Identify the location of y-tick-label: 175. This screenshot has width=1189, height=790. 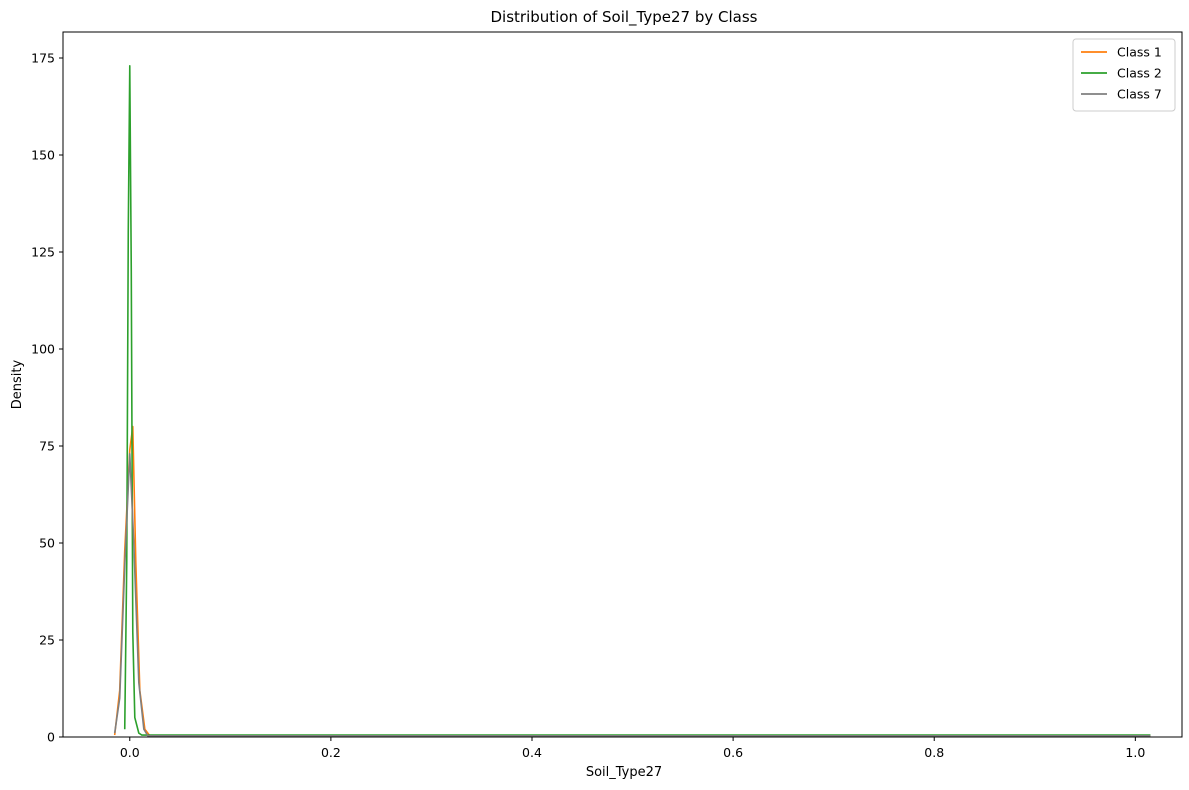
(43, 57).